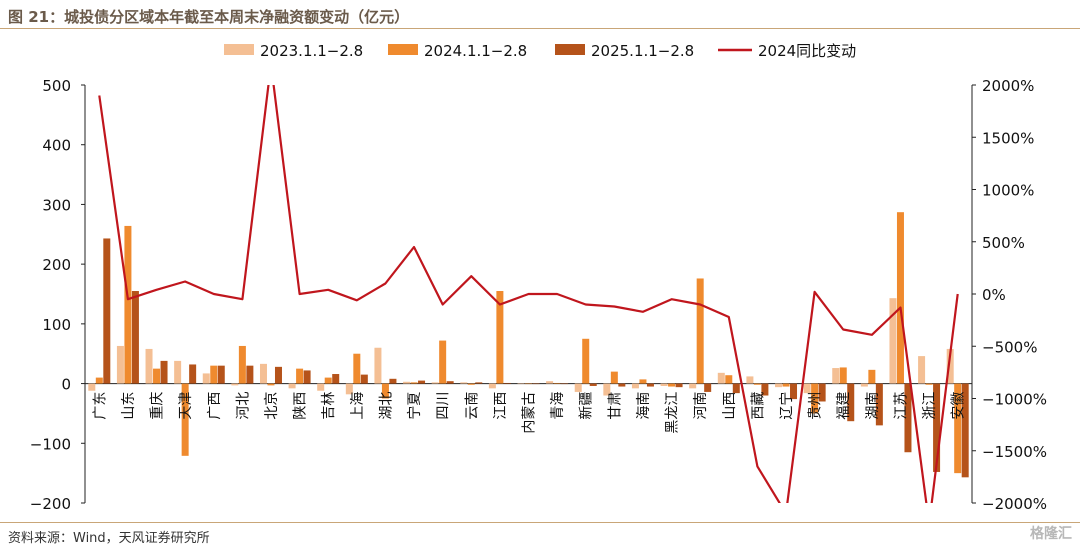  What do you see at coordinates (414, 406) in the screenshot?
I see `category-label: 宁夏` at bounding box center [414, 406].